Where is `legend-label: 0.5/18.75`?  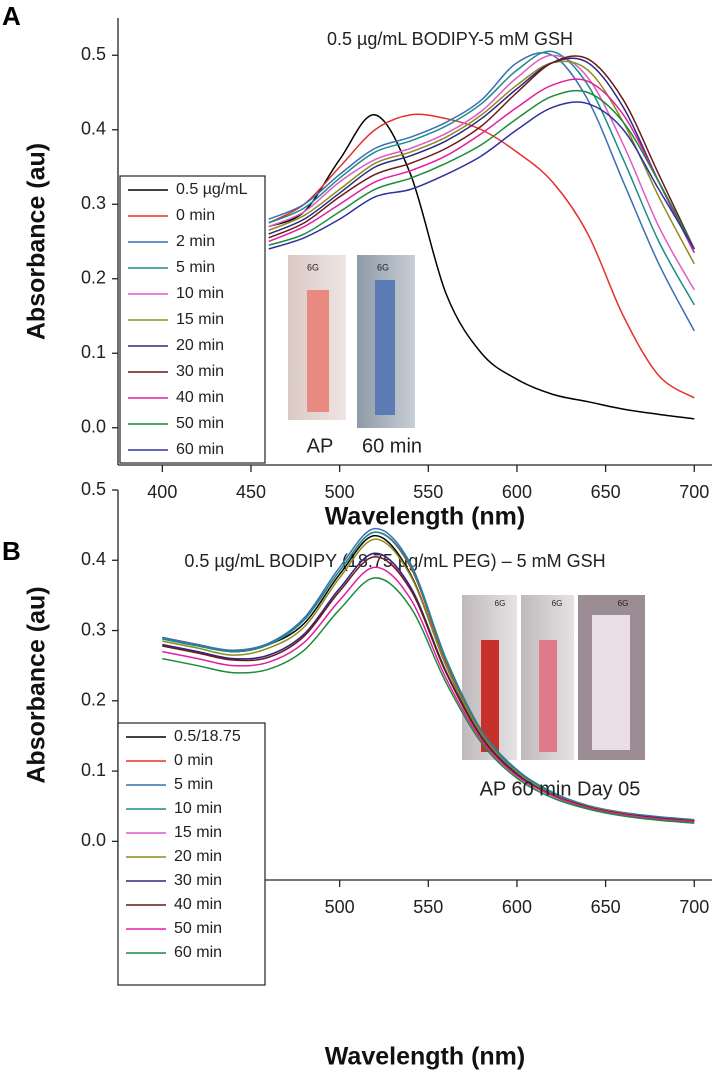 legend-label: 0.5/18.75 is located at coordinates (207, 736).